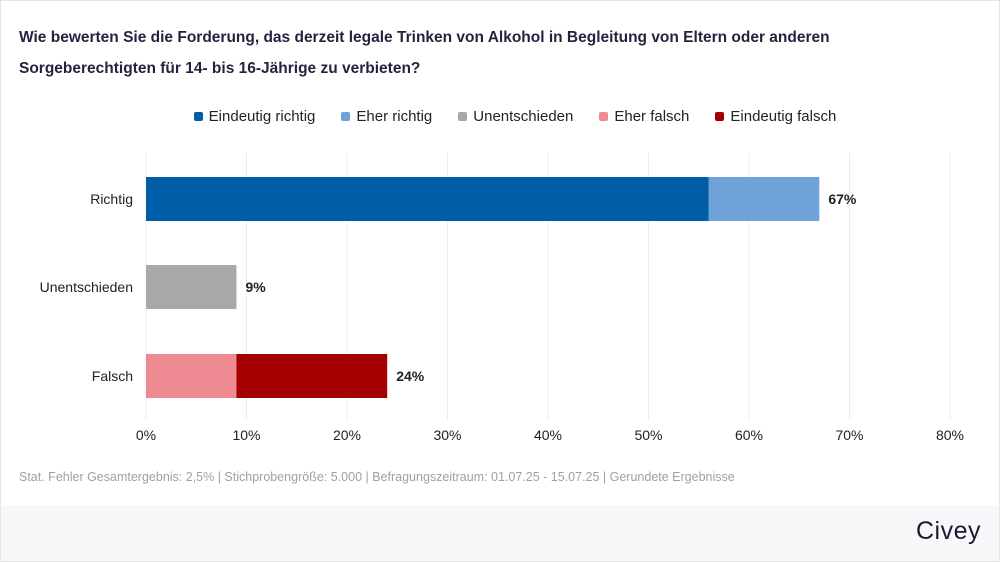  I want to click on x-tick-label: 0%, so click(146, 435).